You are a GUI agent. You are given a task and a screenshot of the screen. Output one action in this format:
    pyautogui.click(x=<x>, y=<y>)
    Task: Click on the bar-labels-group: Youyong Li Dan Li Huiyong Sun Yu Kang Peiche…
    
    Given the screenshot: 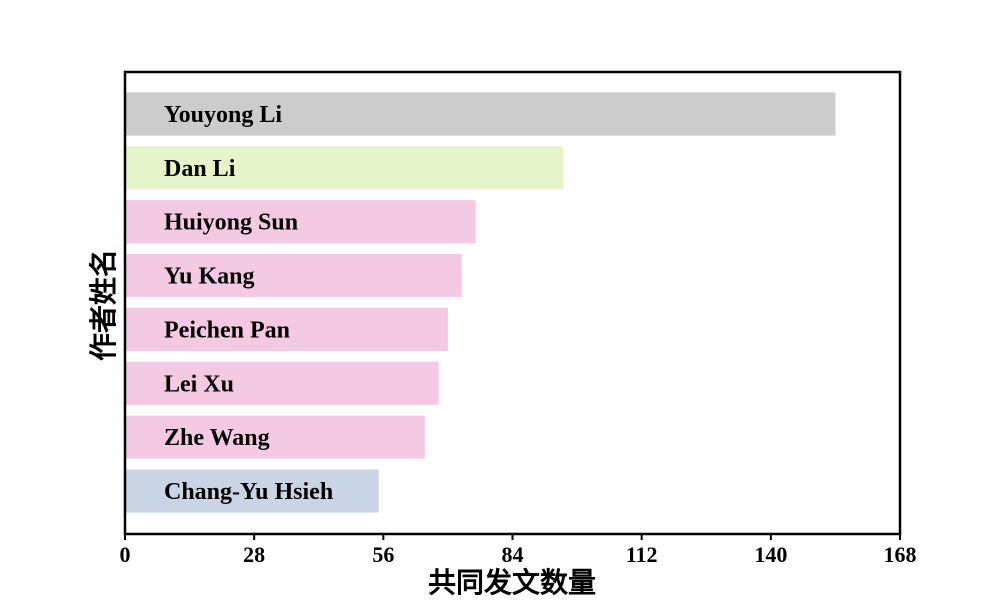 What is the action you would take?
    pyautogui.click(x=248, y=303)
    